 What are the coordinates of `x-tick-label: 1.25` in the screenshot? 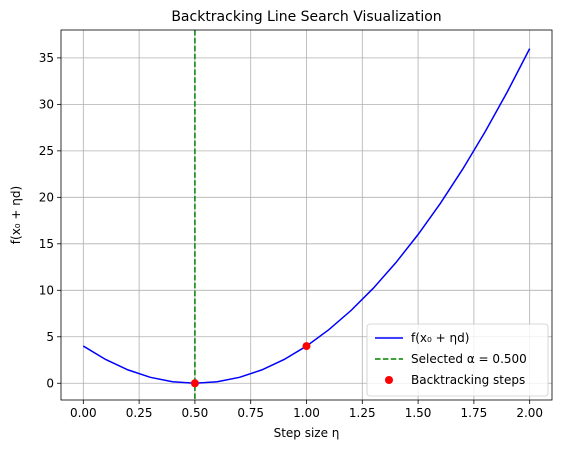 It's located at (362, 413).